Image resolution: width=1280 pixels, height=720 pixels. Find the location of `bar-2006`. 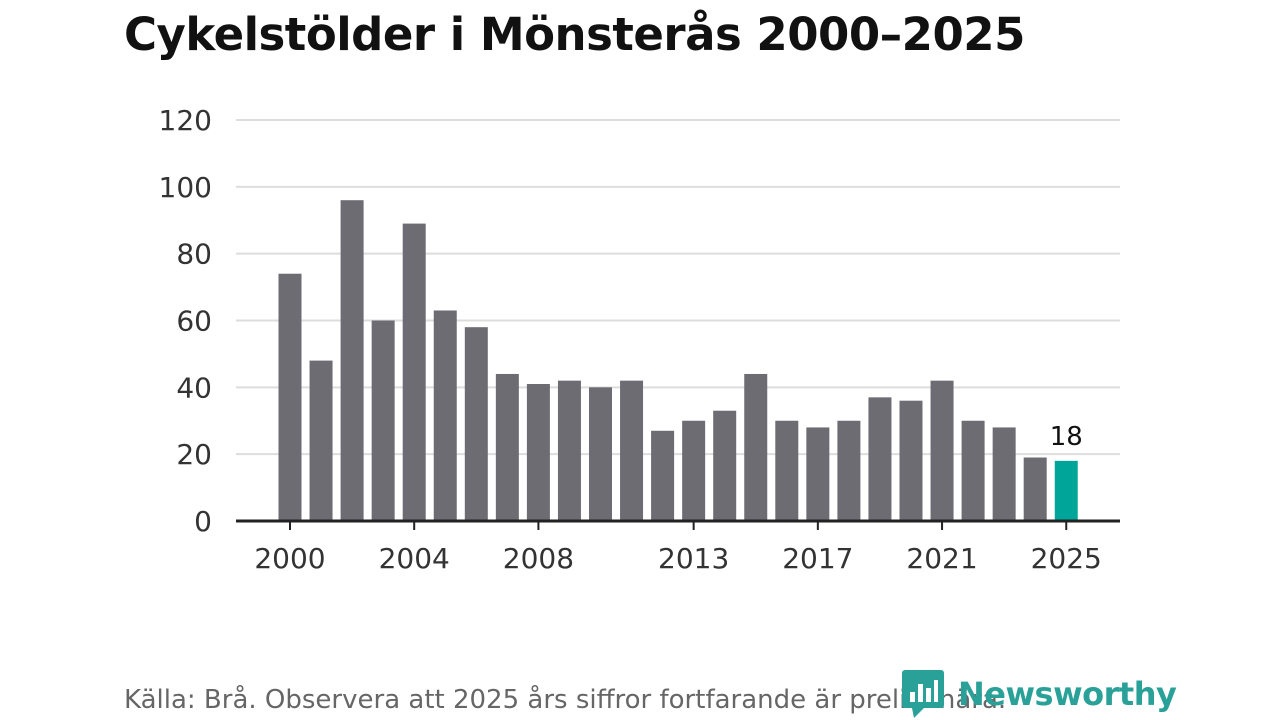

bar-2006 is located at coordinates (476, 424).